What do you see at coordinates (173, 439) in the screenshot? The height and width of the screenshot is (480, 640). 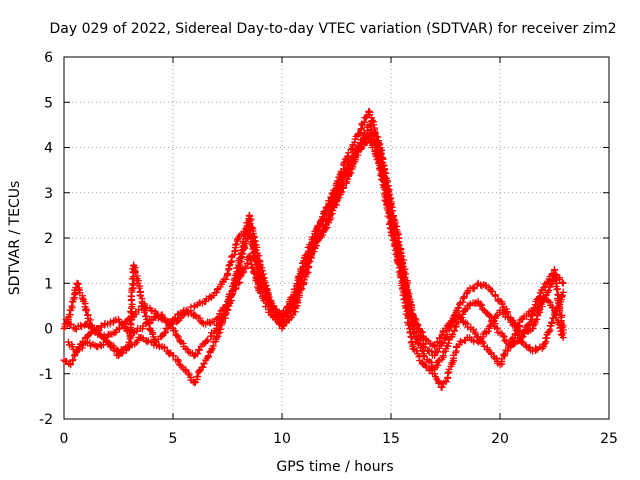 I see `x-tick-label: 5` at bounding box center [173, 439].